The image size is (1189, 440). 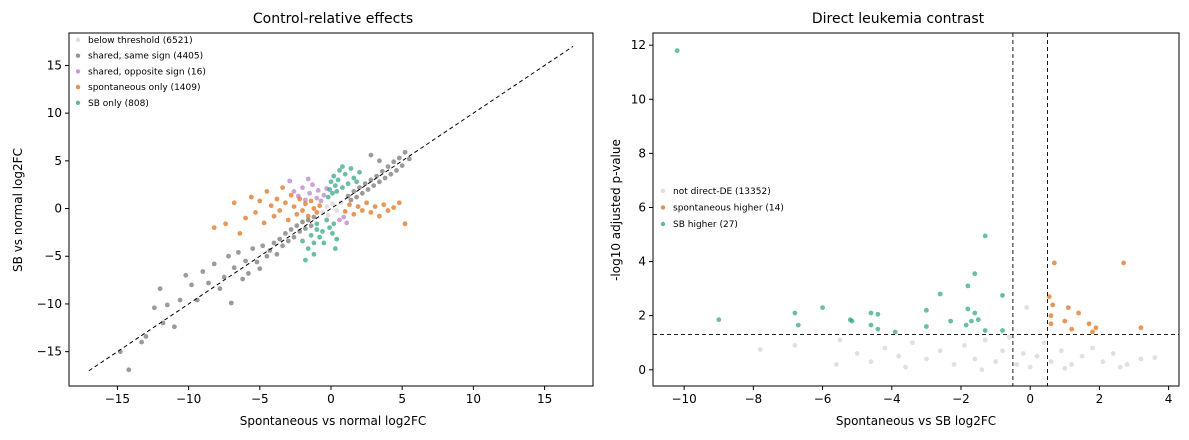 What do you see at coordinates (18, 210) in the screenshot?
I see `left-chart-ylabel: SB vs normal log2FC` at bounding box center [18, 210].